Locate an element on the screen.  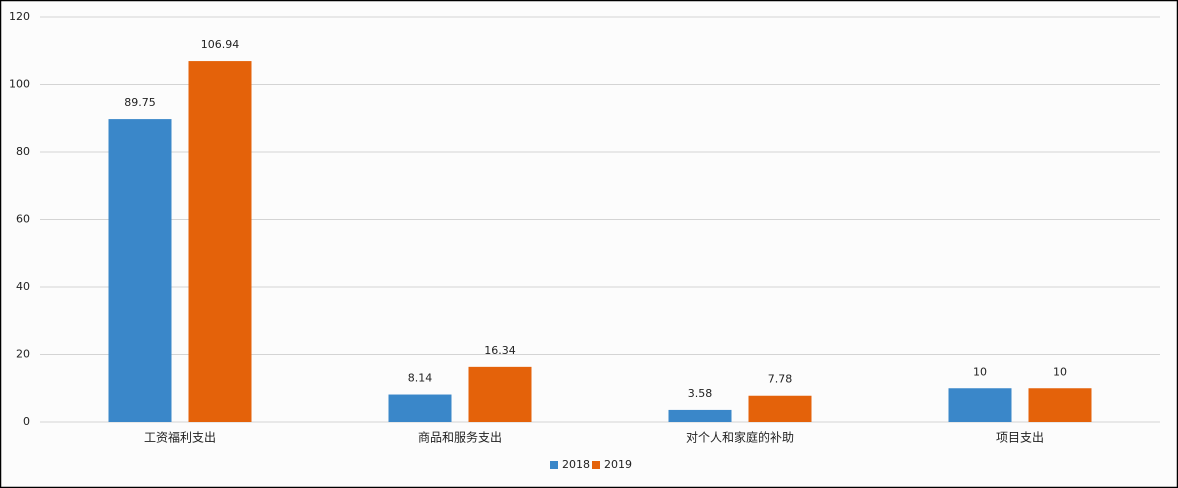
x-tick-label: 项目支出 is located at coordinates (1020, 438).